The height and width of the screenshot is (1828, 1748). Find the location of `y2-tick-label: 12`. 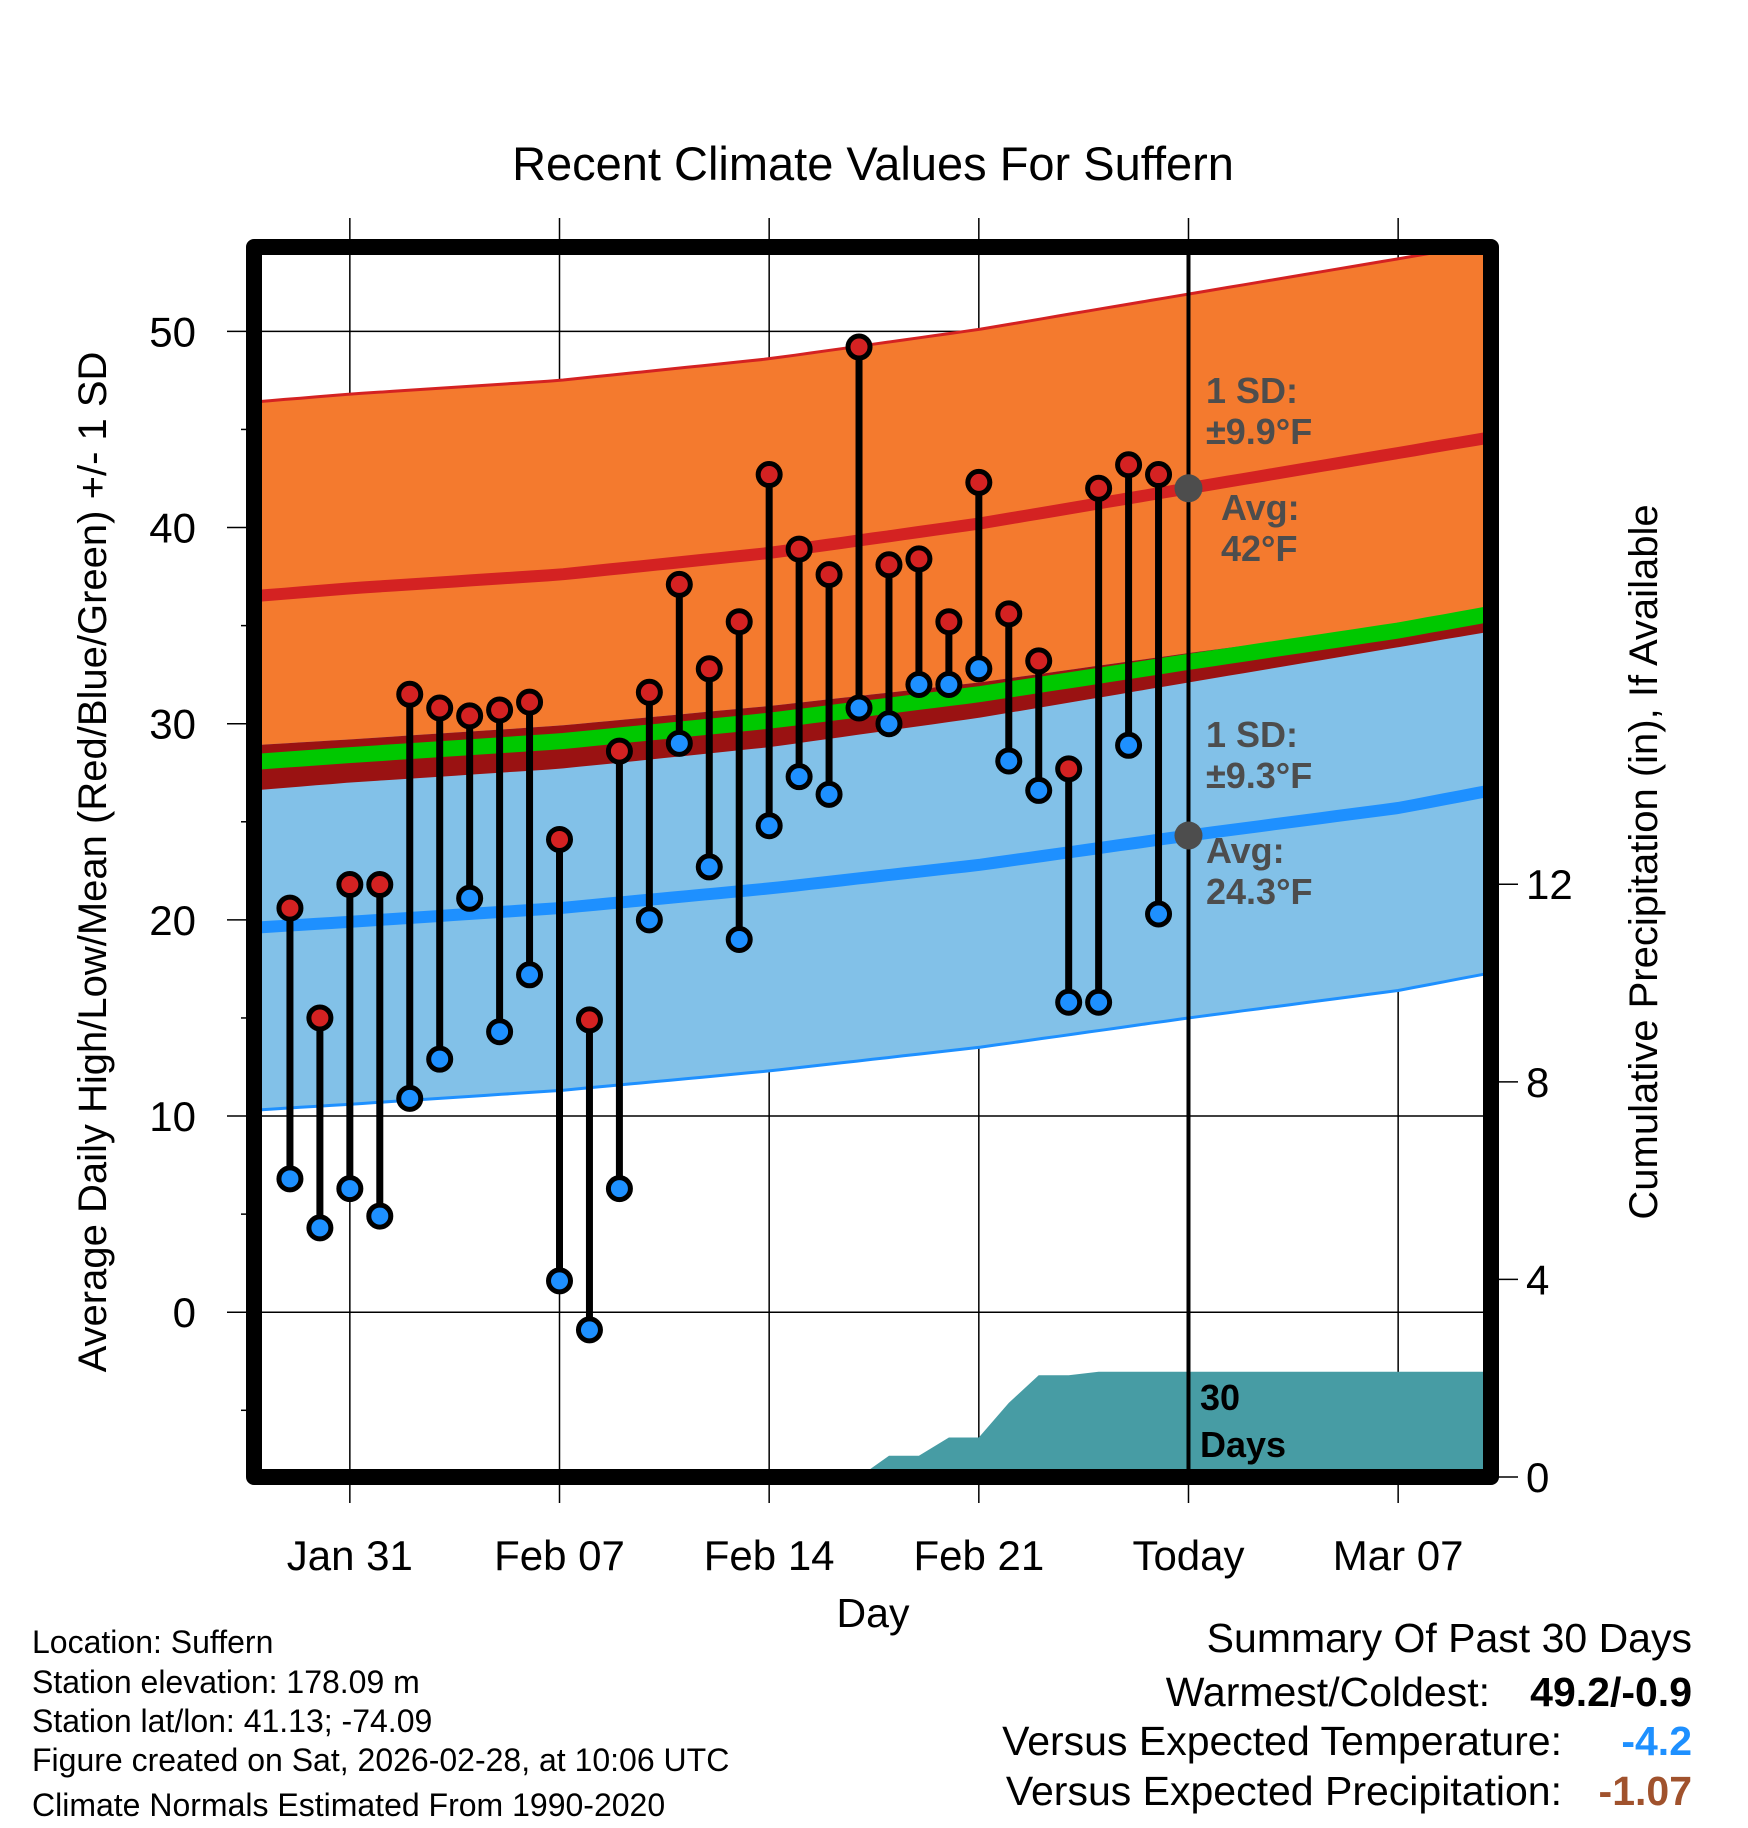

y2-tick-label: 12 is located at coordinates (1549, 884).